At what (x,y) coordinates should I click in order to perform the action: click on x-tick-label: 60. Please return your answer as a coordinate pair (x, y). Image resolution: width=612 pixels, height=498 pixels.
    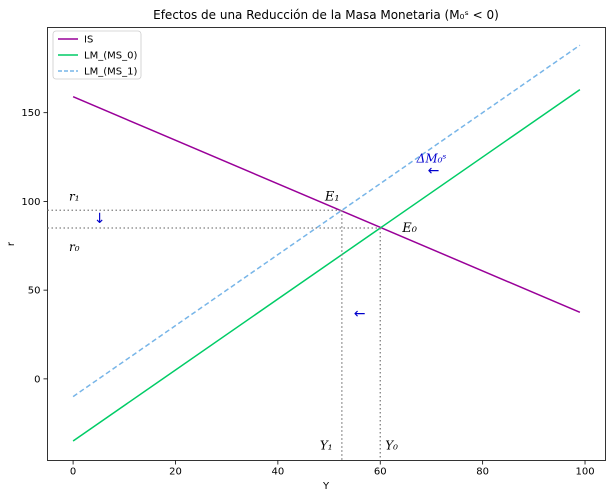
    Looking at the image, I should click on (380, 472).